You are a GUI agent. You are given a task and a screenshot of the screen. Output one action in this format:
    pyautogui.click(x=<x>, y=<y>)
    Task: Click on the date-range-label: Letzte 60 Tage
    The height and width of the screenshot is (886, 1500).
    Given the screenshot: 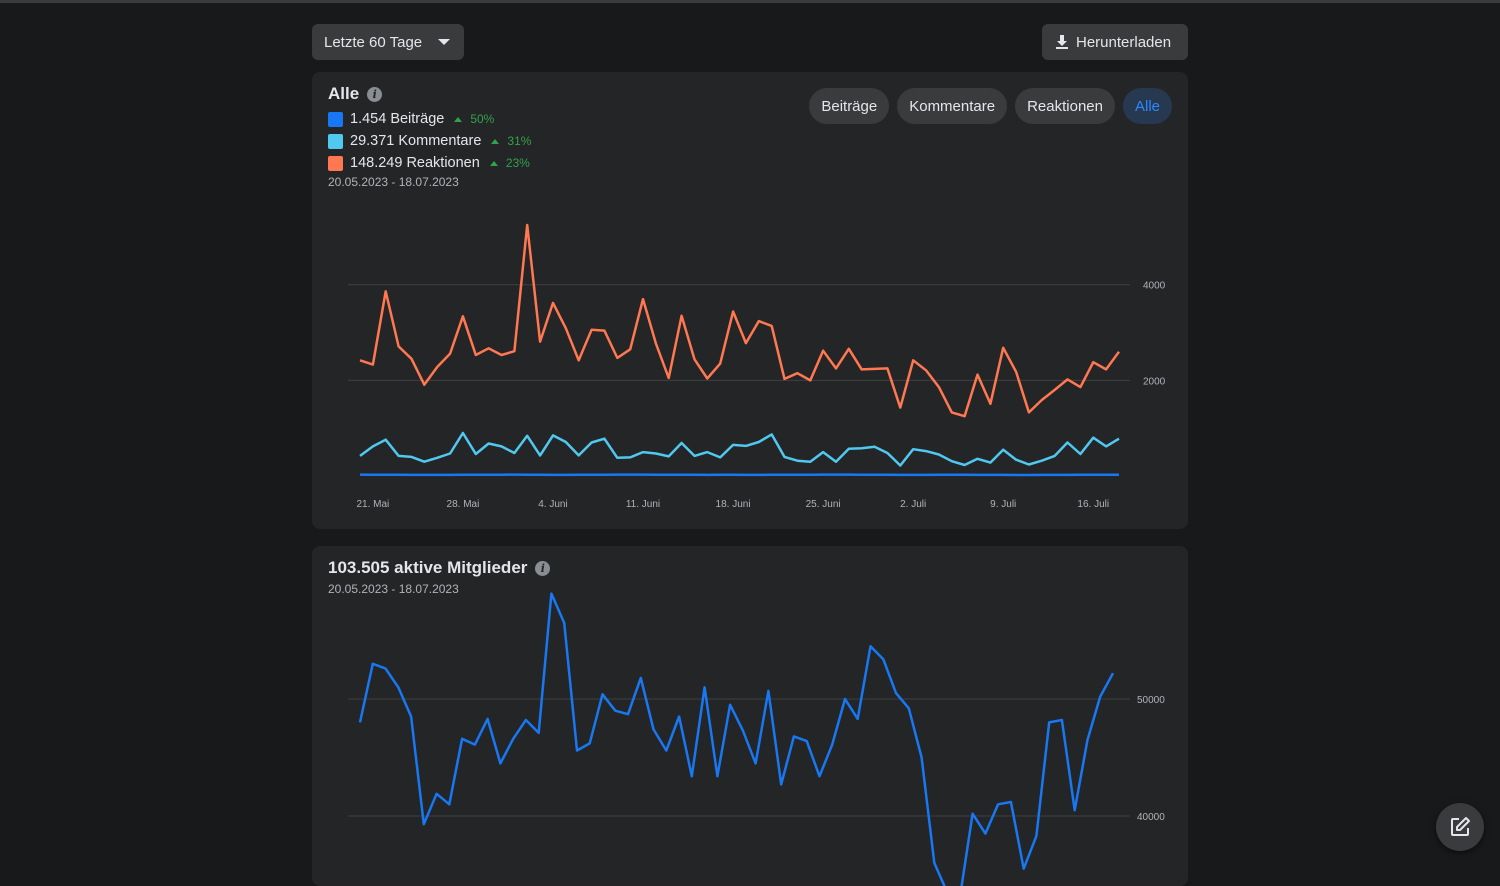 What is the action you would take?
    pyautogui.click(x=373, y=42)
    